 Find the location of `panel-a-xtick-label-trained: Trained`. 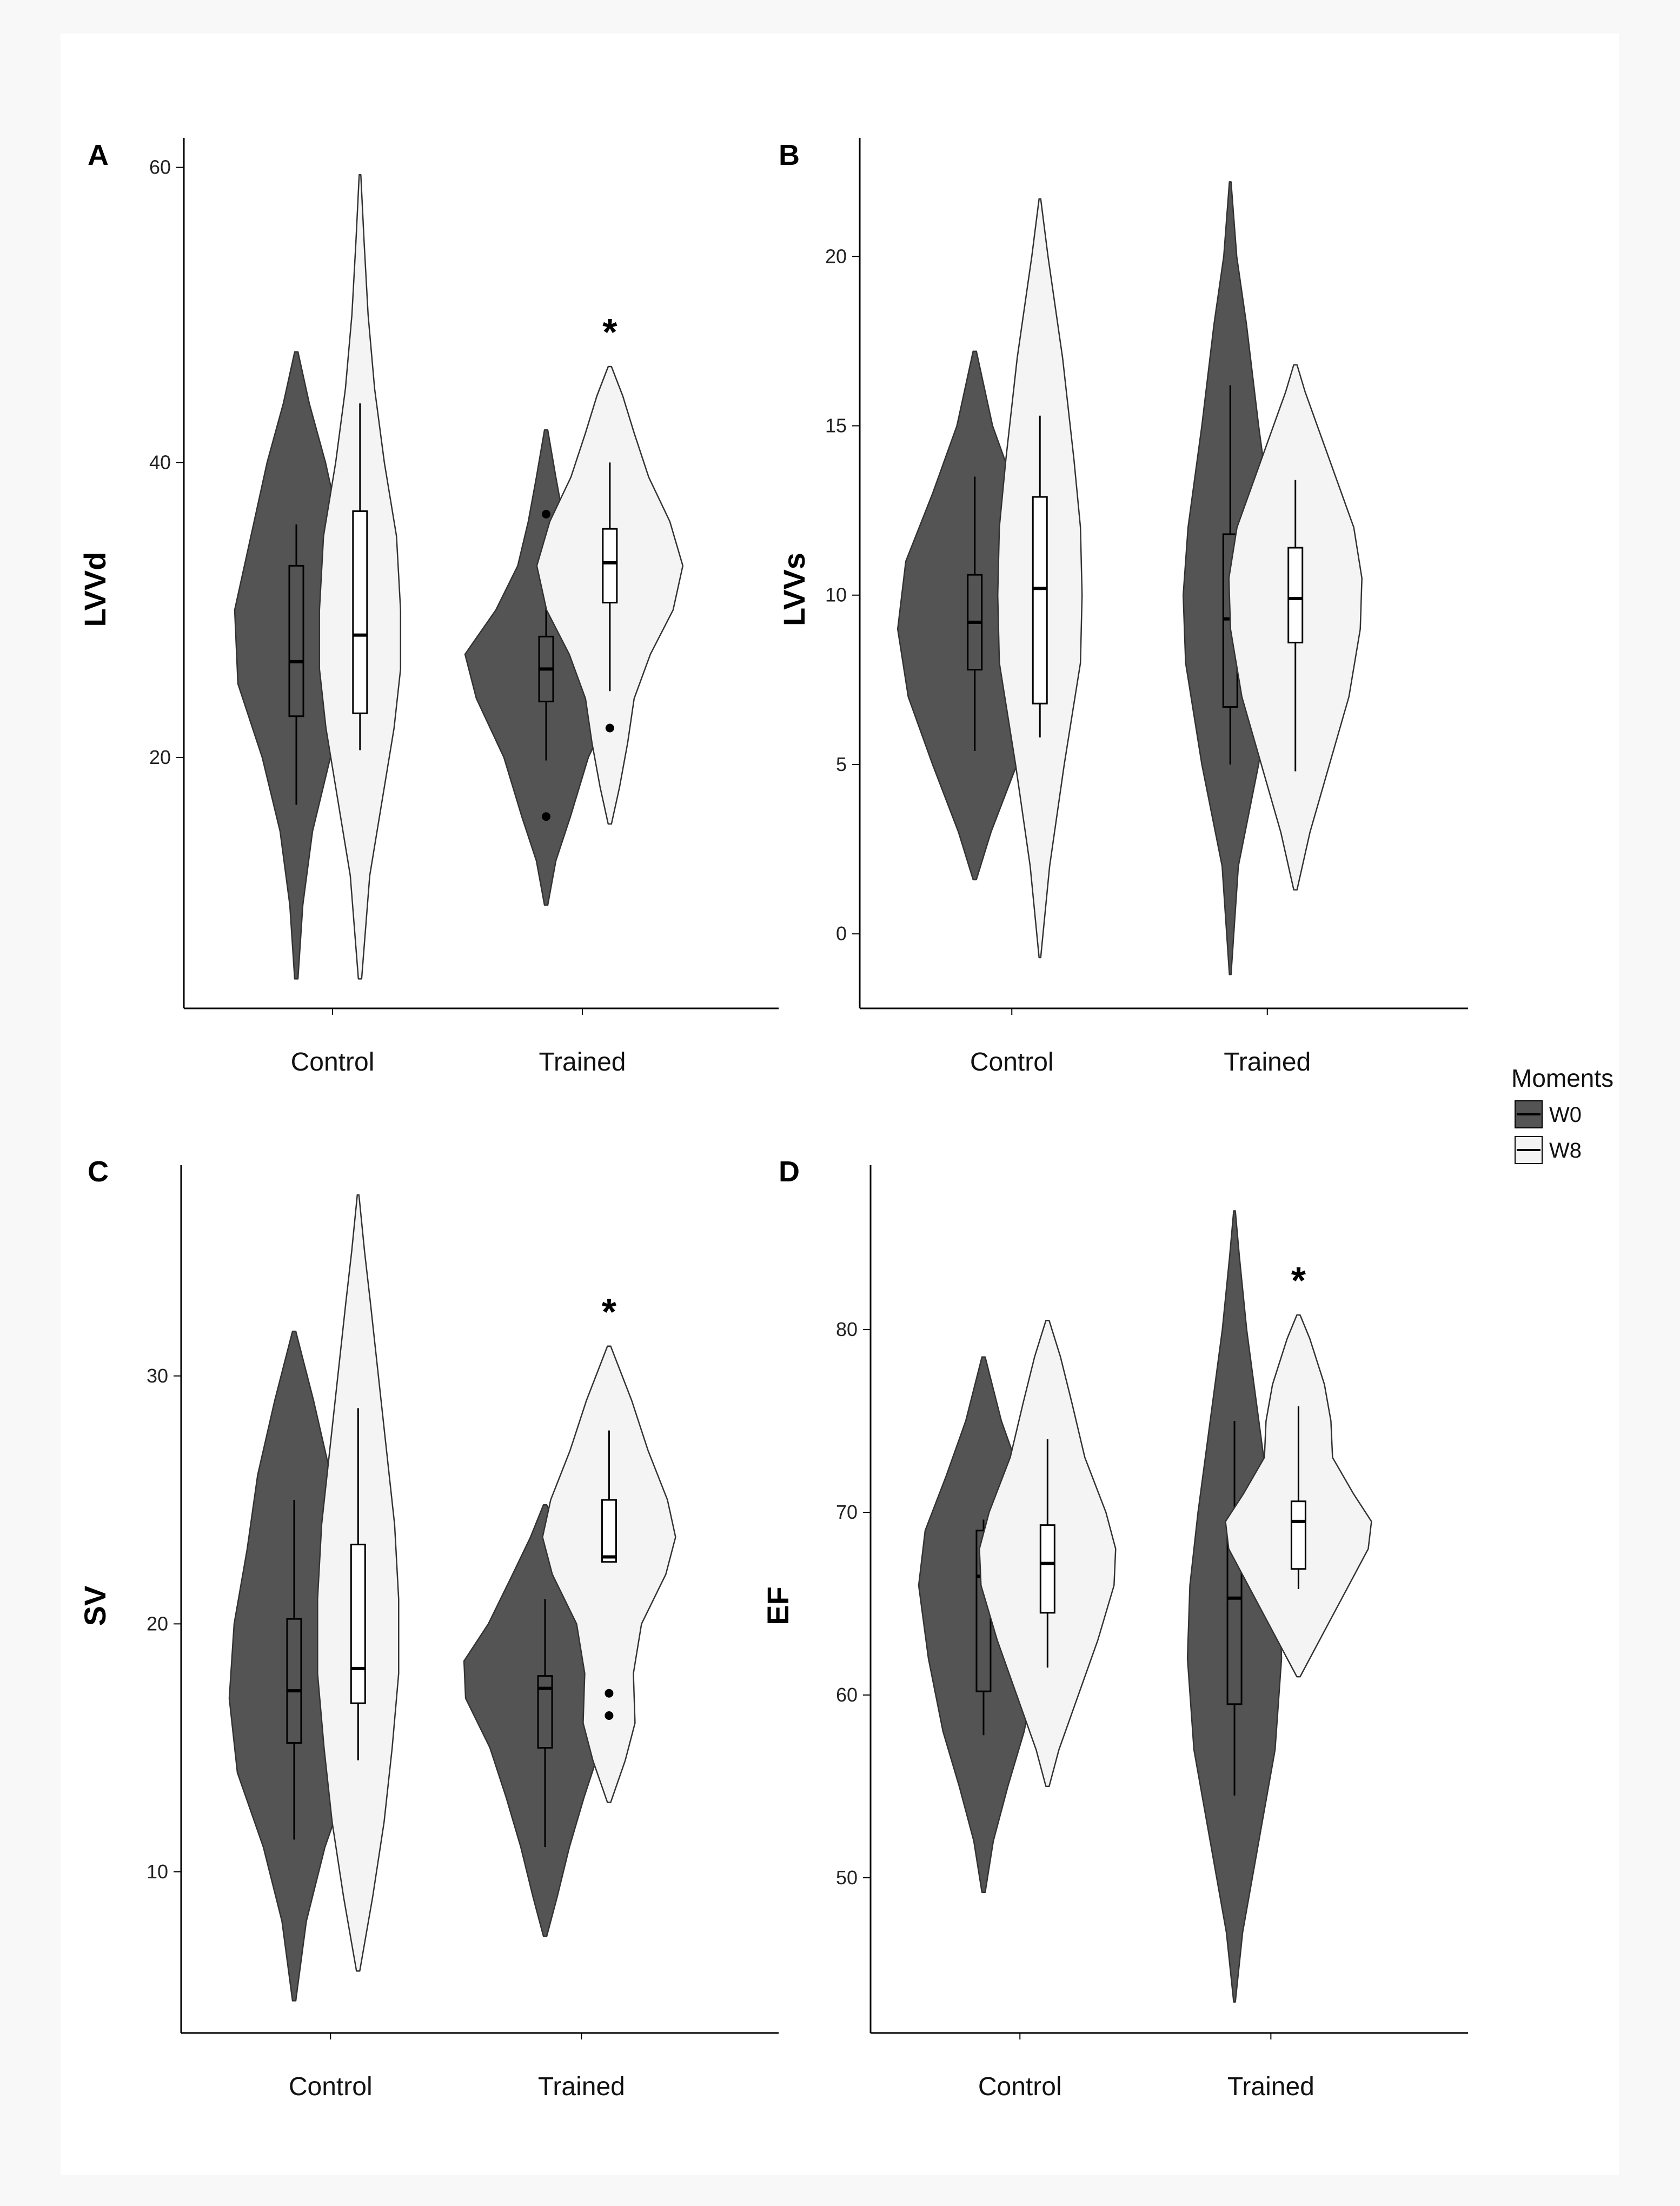

panel-a-xtick-label-trained: Trained is located at coordinates (582, 1062).